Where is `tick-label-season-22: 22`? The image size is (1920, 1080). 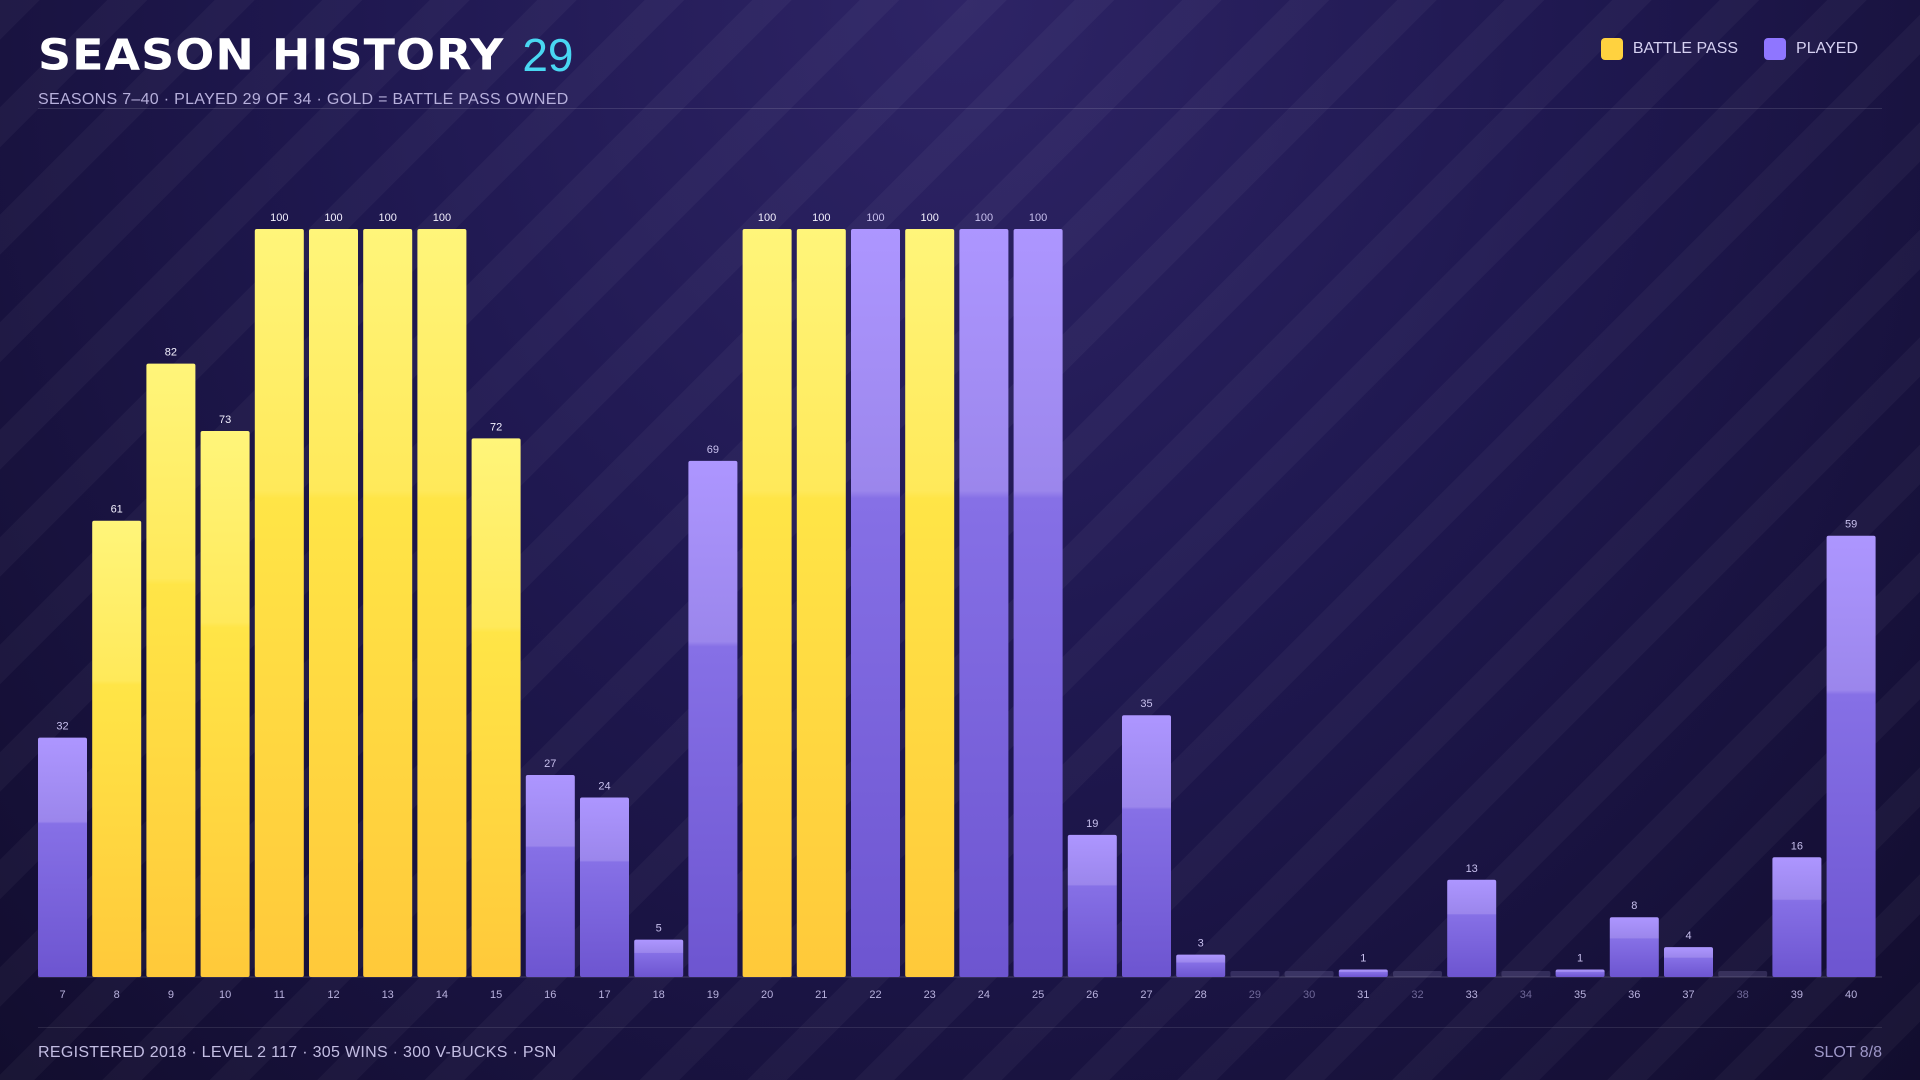 tick-label-season-22: 22 is located at coordinates (875, 995).